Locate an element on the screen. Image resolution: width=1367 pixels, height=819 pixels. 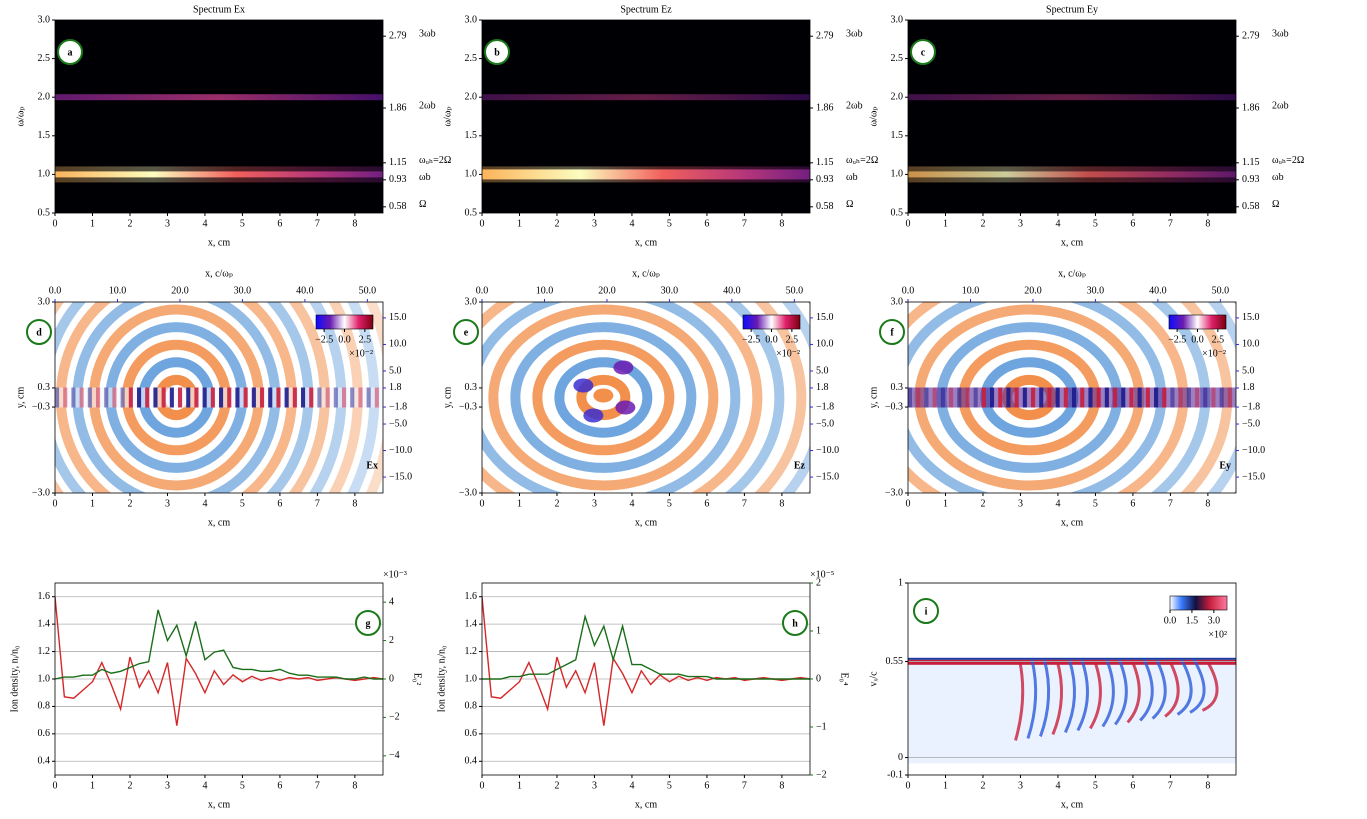
frequency-annotation: 3ωb is located at coordinates (1280, 34).